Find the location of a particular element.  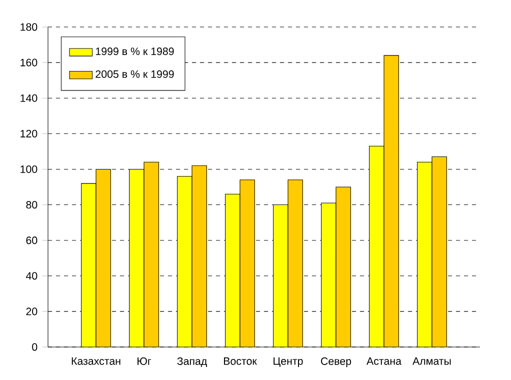

x-tick-label: Север is located at coordinates (336, 362).